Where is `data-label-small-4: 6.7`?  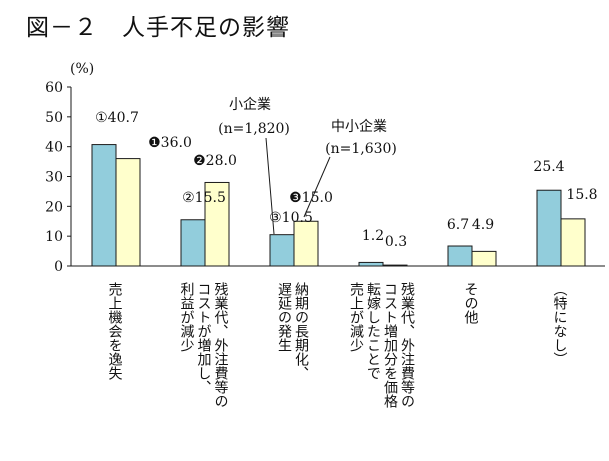 data-label-small-4: 6.7 is located at coordinates (458, 225).